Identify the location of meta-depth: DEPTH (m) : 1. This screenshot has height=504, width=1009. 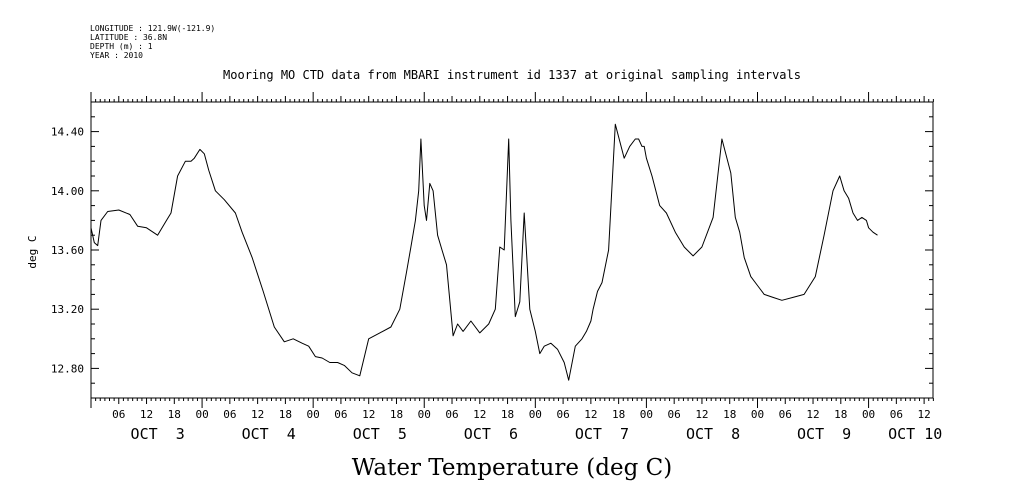
(121, 46).